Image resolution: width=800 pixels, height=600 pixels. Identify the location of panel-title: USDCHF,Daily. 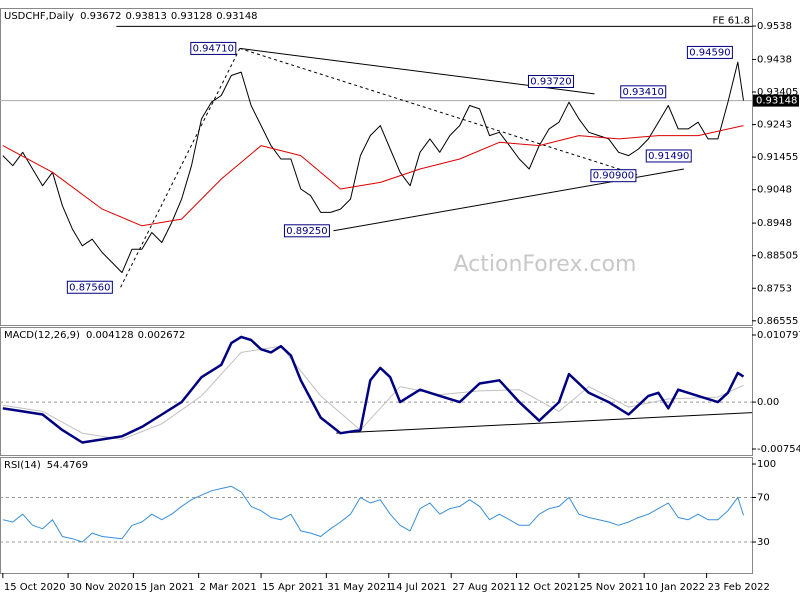
(39, 16).